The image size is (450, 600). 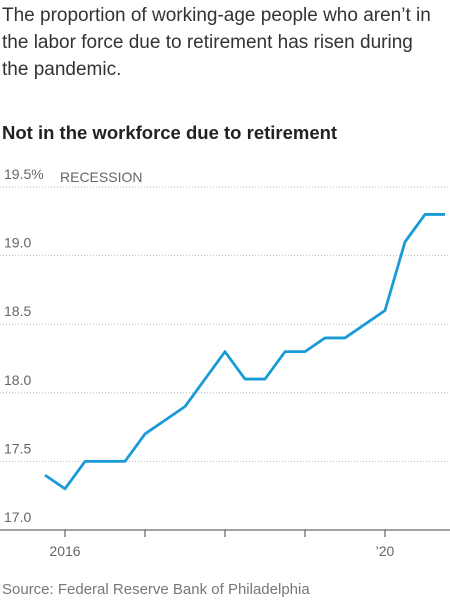 What do you see at coordinates (24, 174) in the screenshot?
I see `y-tick-label: 19.5%` at bounding box center [24, 174].